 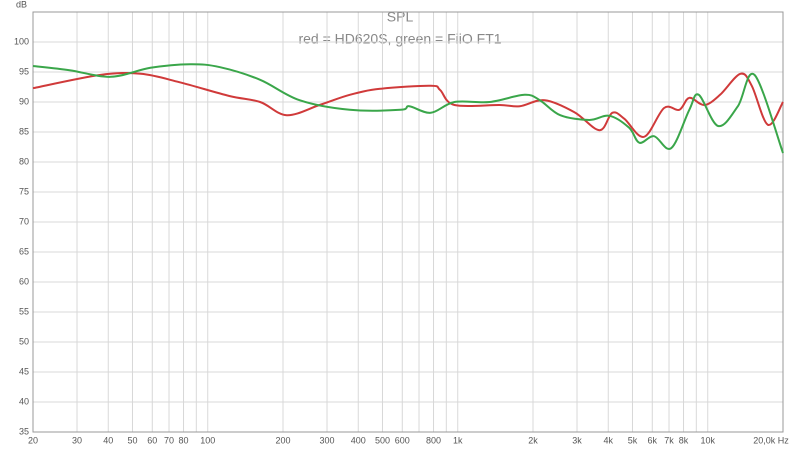 What do you see at coordinates (633, 440) in the screenshot?
I see `x-tick-label: 5k` at bounding box center [633, 440].